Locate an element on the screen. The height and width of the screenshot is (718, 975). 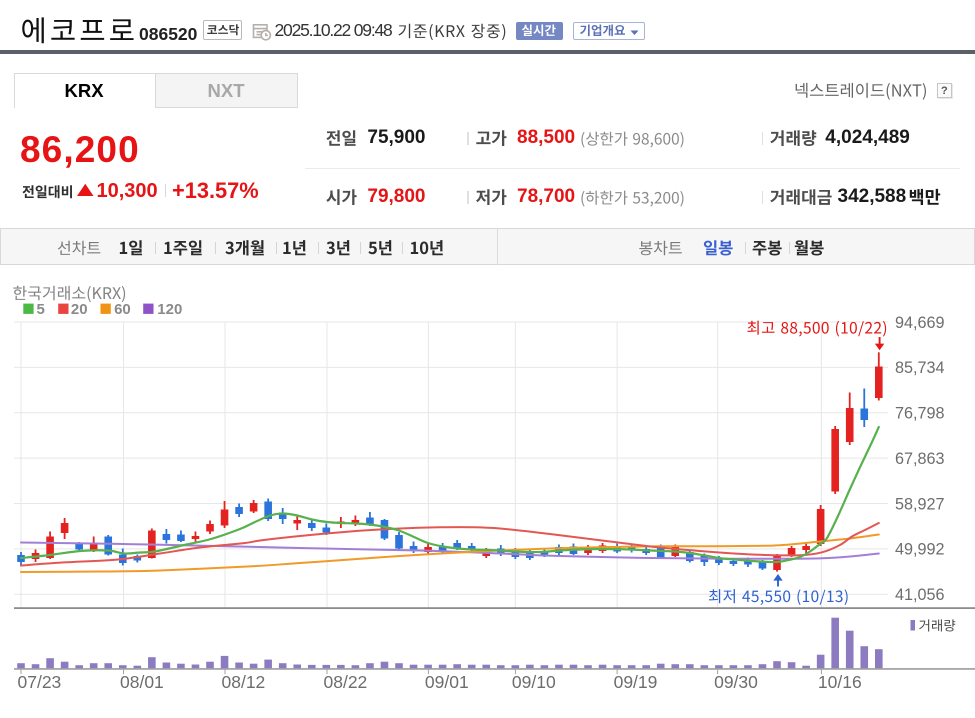
svg-text: 09/01 is located at coordinates (447, 682).